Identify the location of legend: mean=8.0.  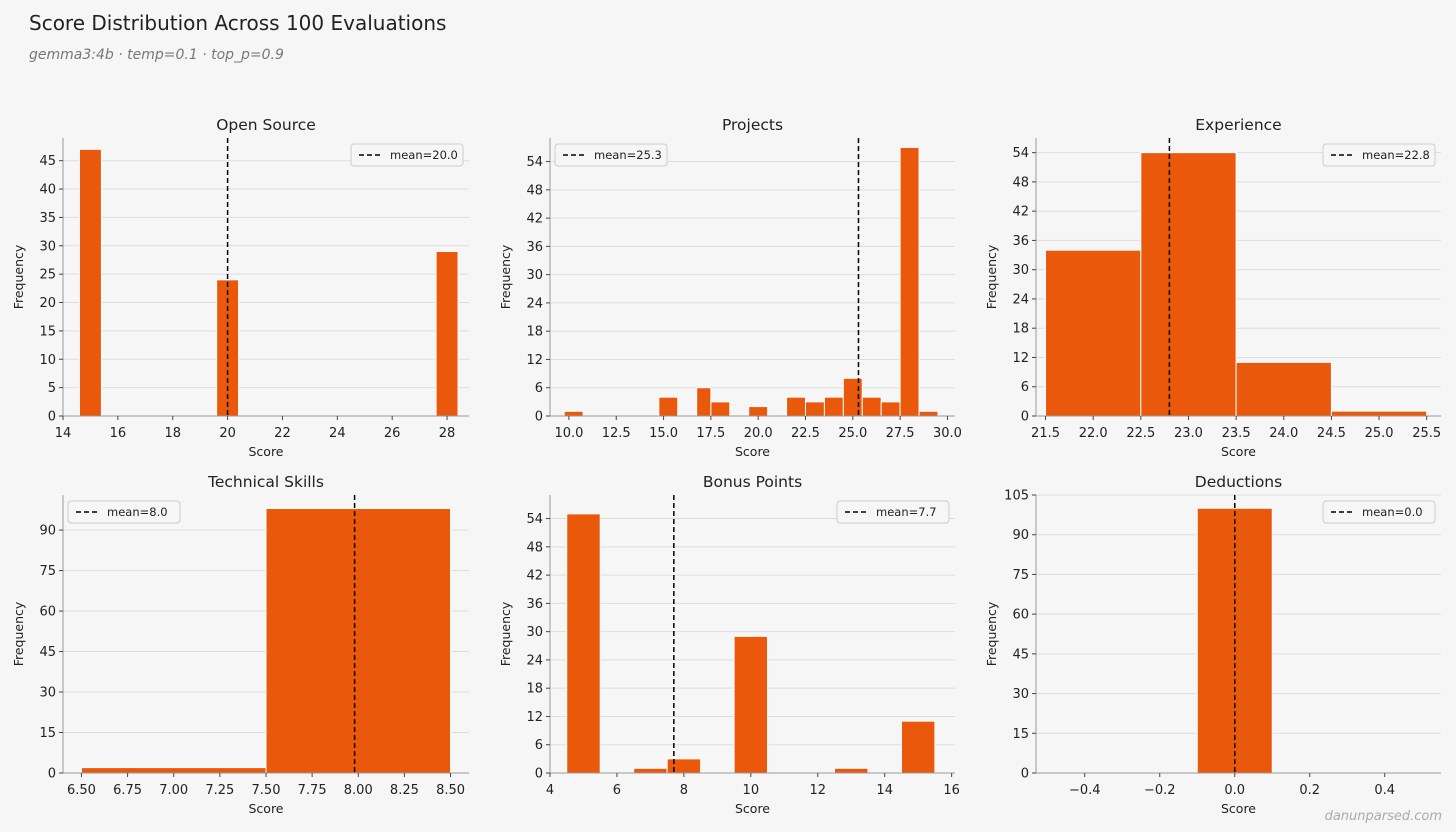
(124, 512).